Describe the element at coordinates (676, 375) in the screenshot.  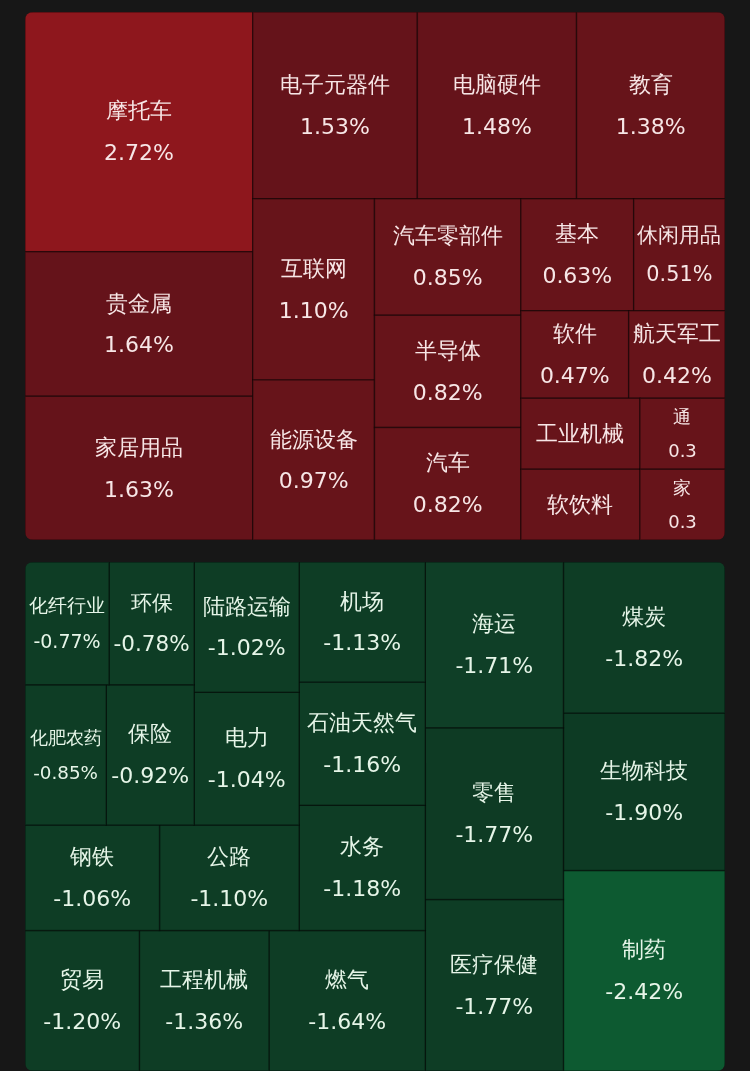
I see `data-label: 0.42%` at that location.